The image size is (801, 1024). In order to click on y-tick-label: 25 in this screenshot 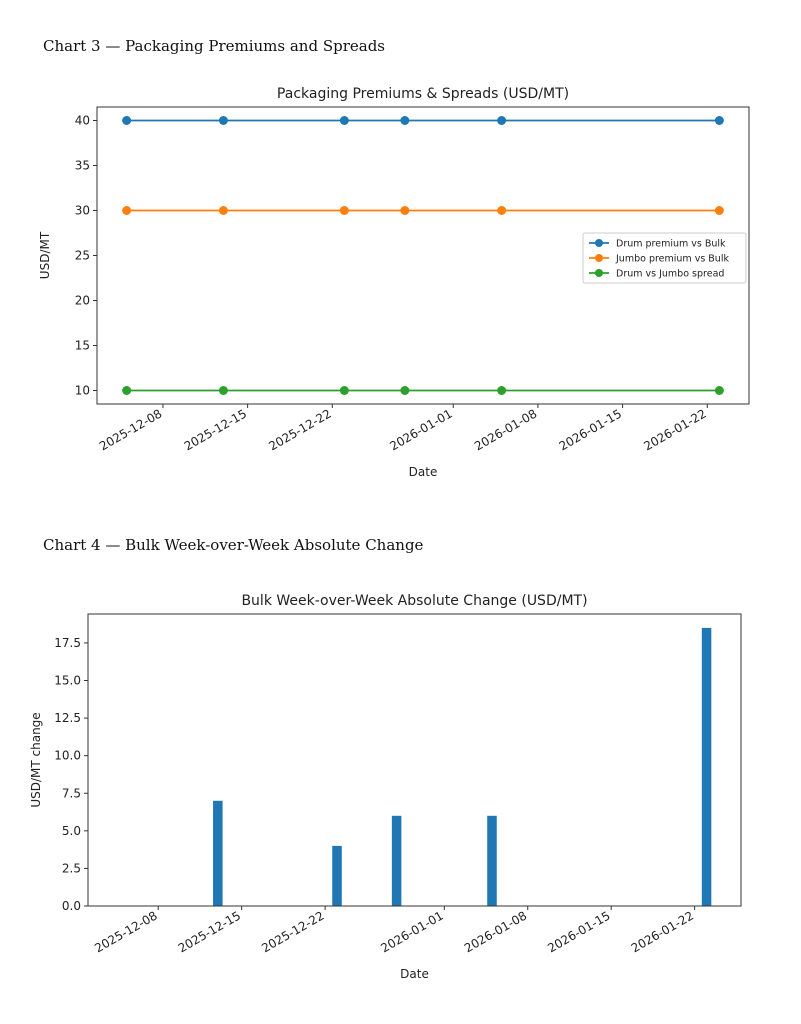, I will do `click(82, 256)`.